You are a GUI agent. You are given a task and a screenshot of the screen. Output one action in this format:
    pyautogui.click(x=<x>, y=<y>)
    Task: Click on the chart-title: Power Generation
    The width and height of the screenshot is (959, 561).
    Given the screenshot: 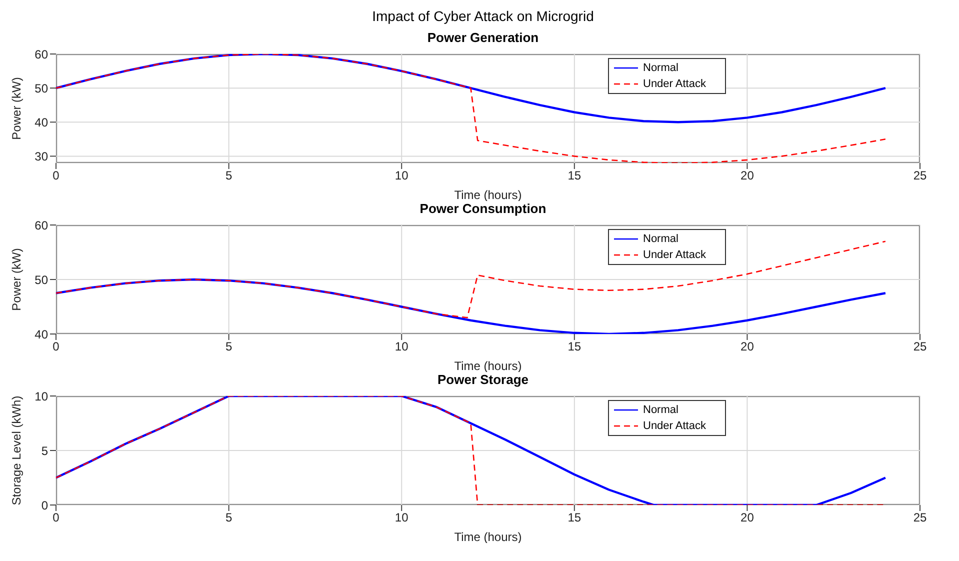 What is the action you would take?
    pyautogui.click(x=483, y=38)
    